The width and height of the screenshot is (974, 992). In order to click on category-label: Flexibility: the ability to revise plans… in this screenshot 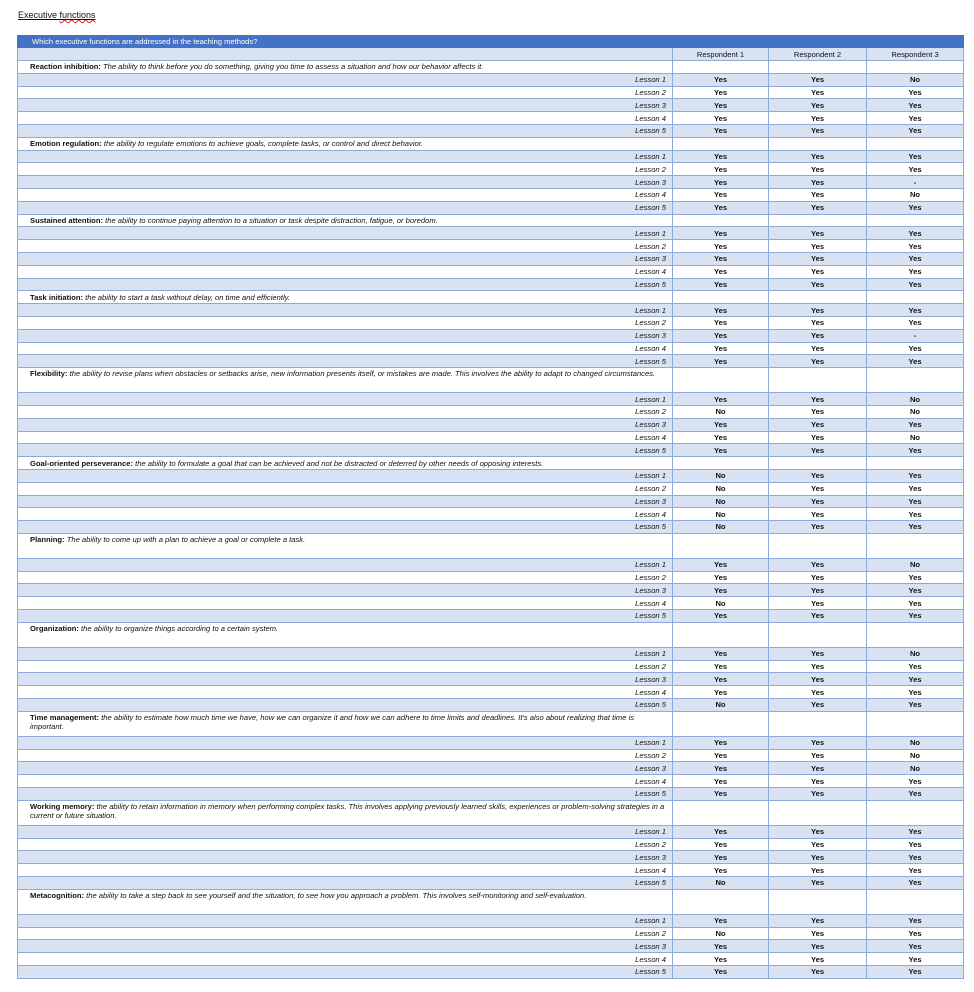, I will do `click(345, 380)`.